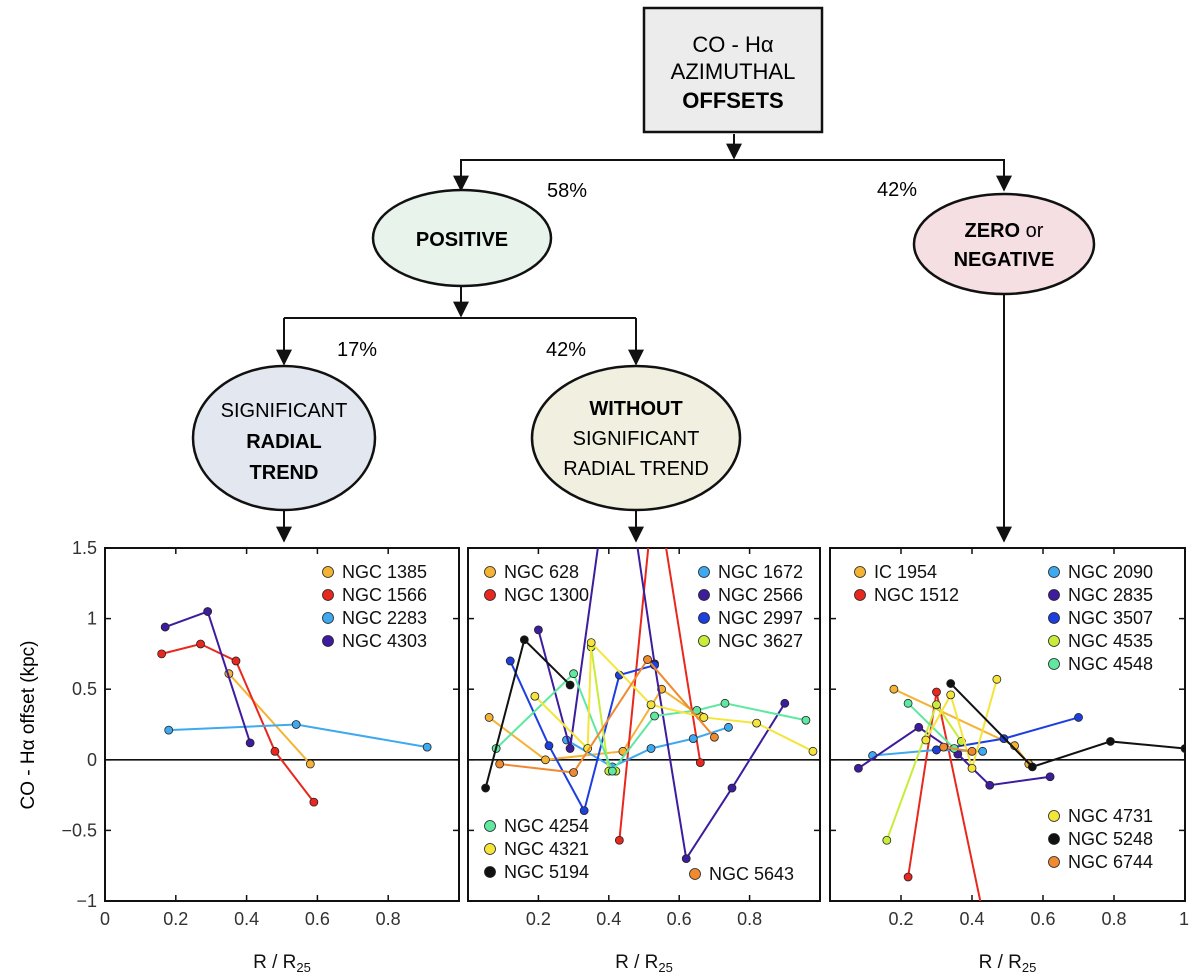 The height and width of the screenshot is (979, 1200). What do you see at coordinates (1110, 839) in the screenshot?
I see `legend-label: NGC 5248` at bounding box center [1110, 839].